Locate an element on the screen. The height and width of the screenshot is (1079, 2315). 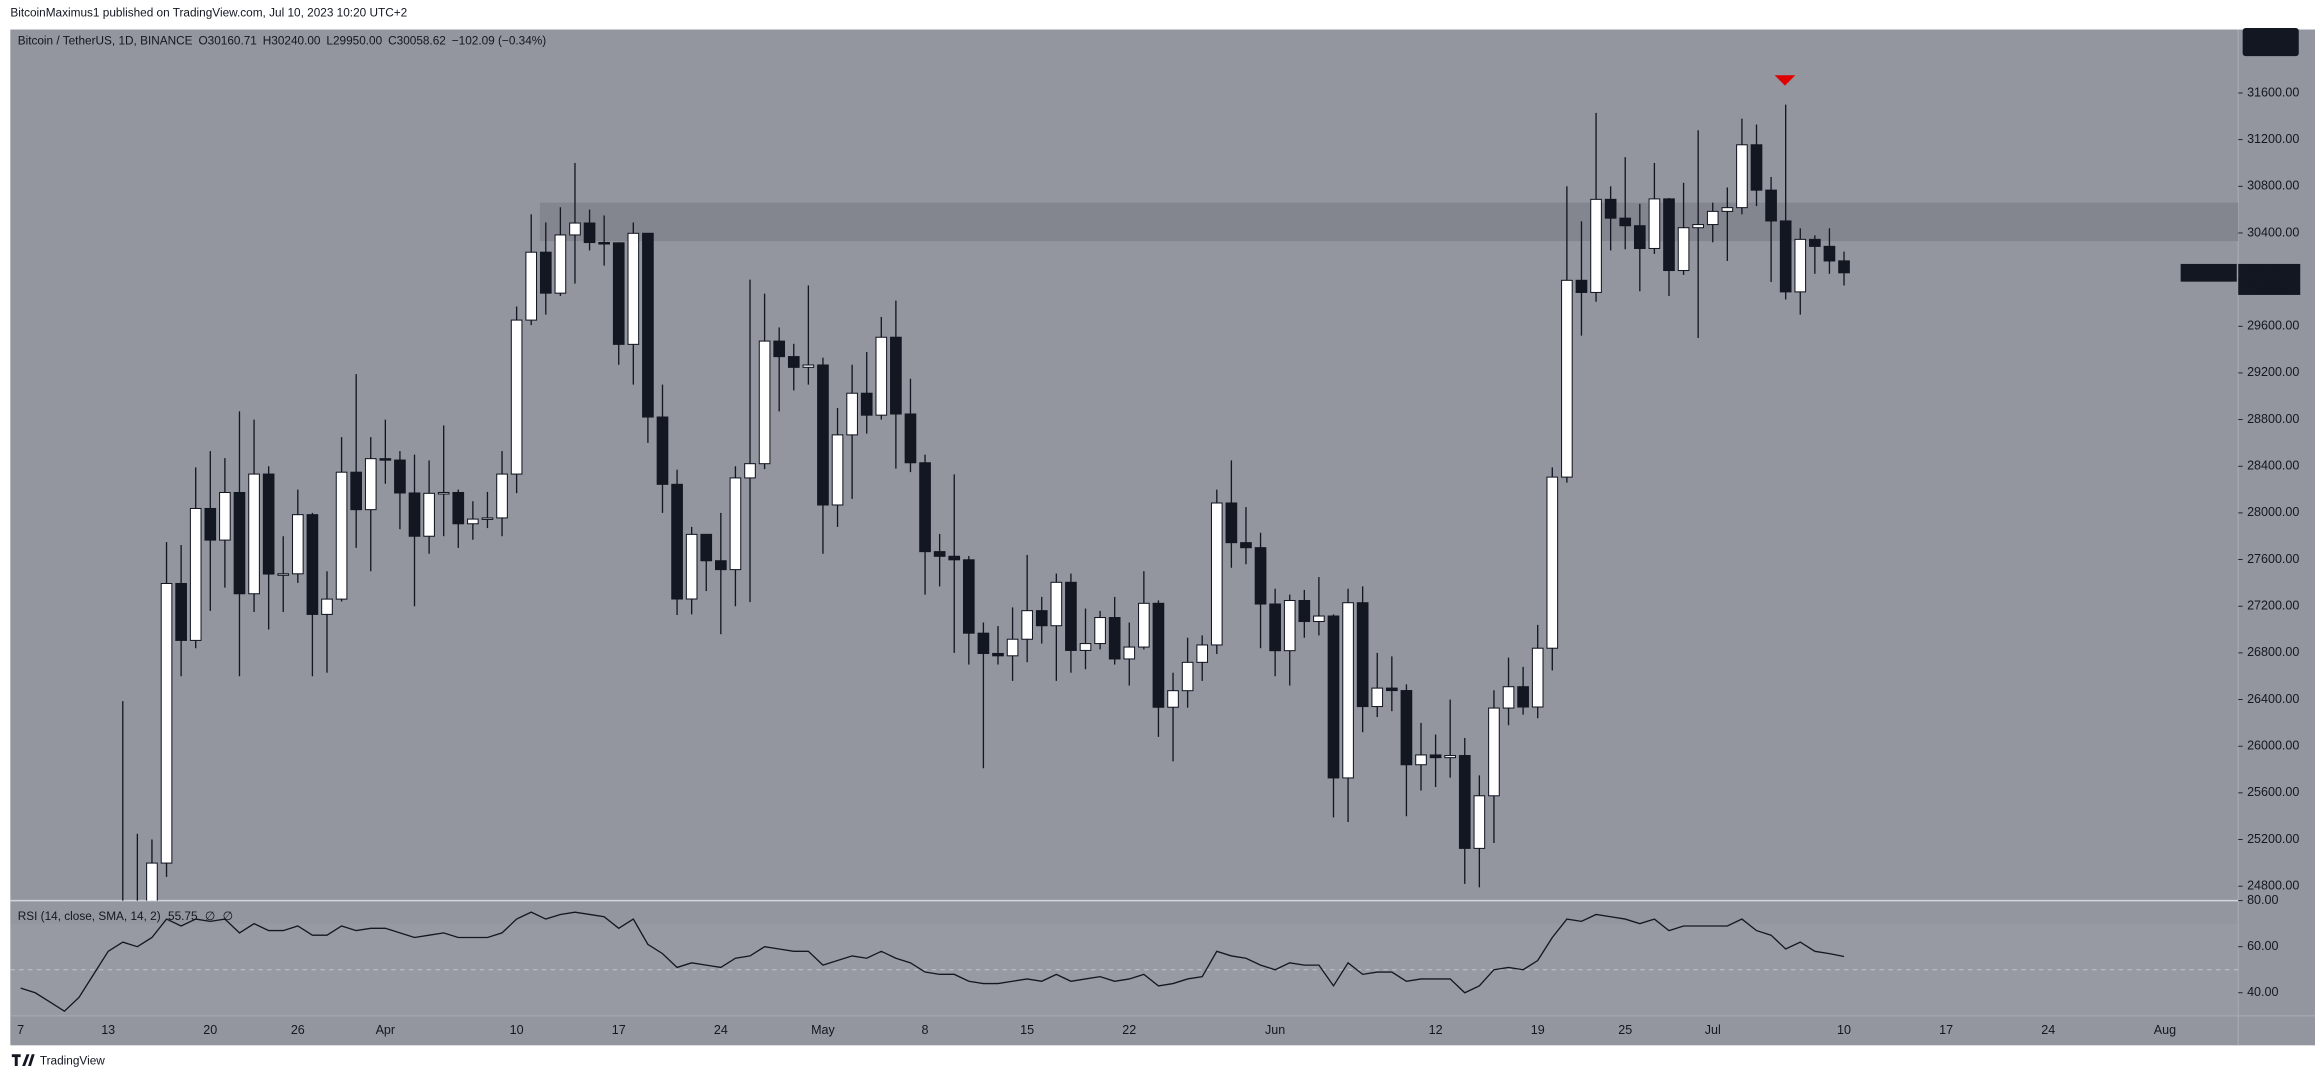
rsi-extra: ∅ is located at coordinates (228, 916).